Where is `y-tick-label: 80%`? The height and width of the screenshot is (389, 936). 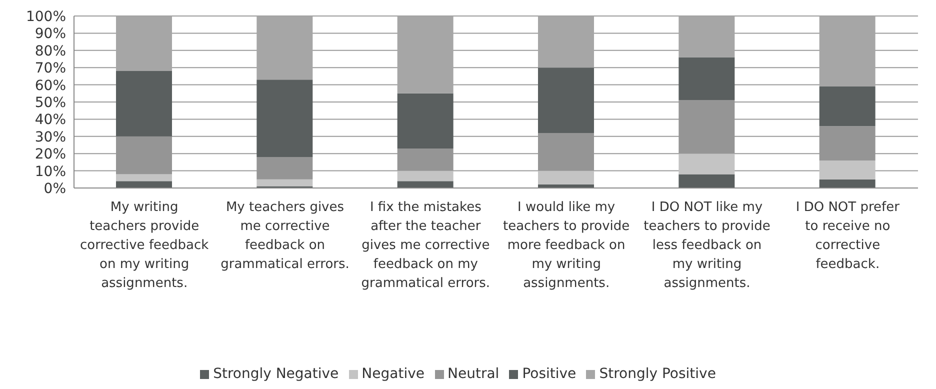
y-tick-label: 80% is located at coordinates (50, 51).